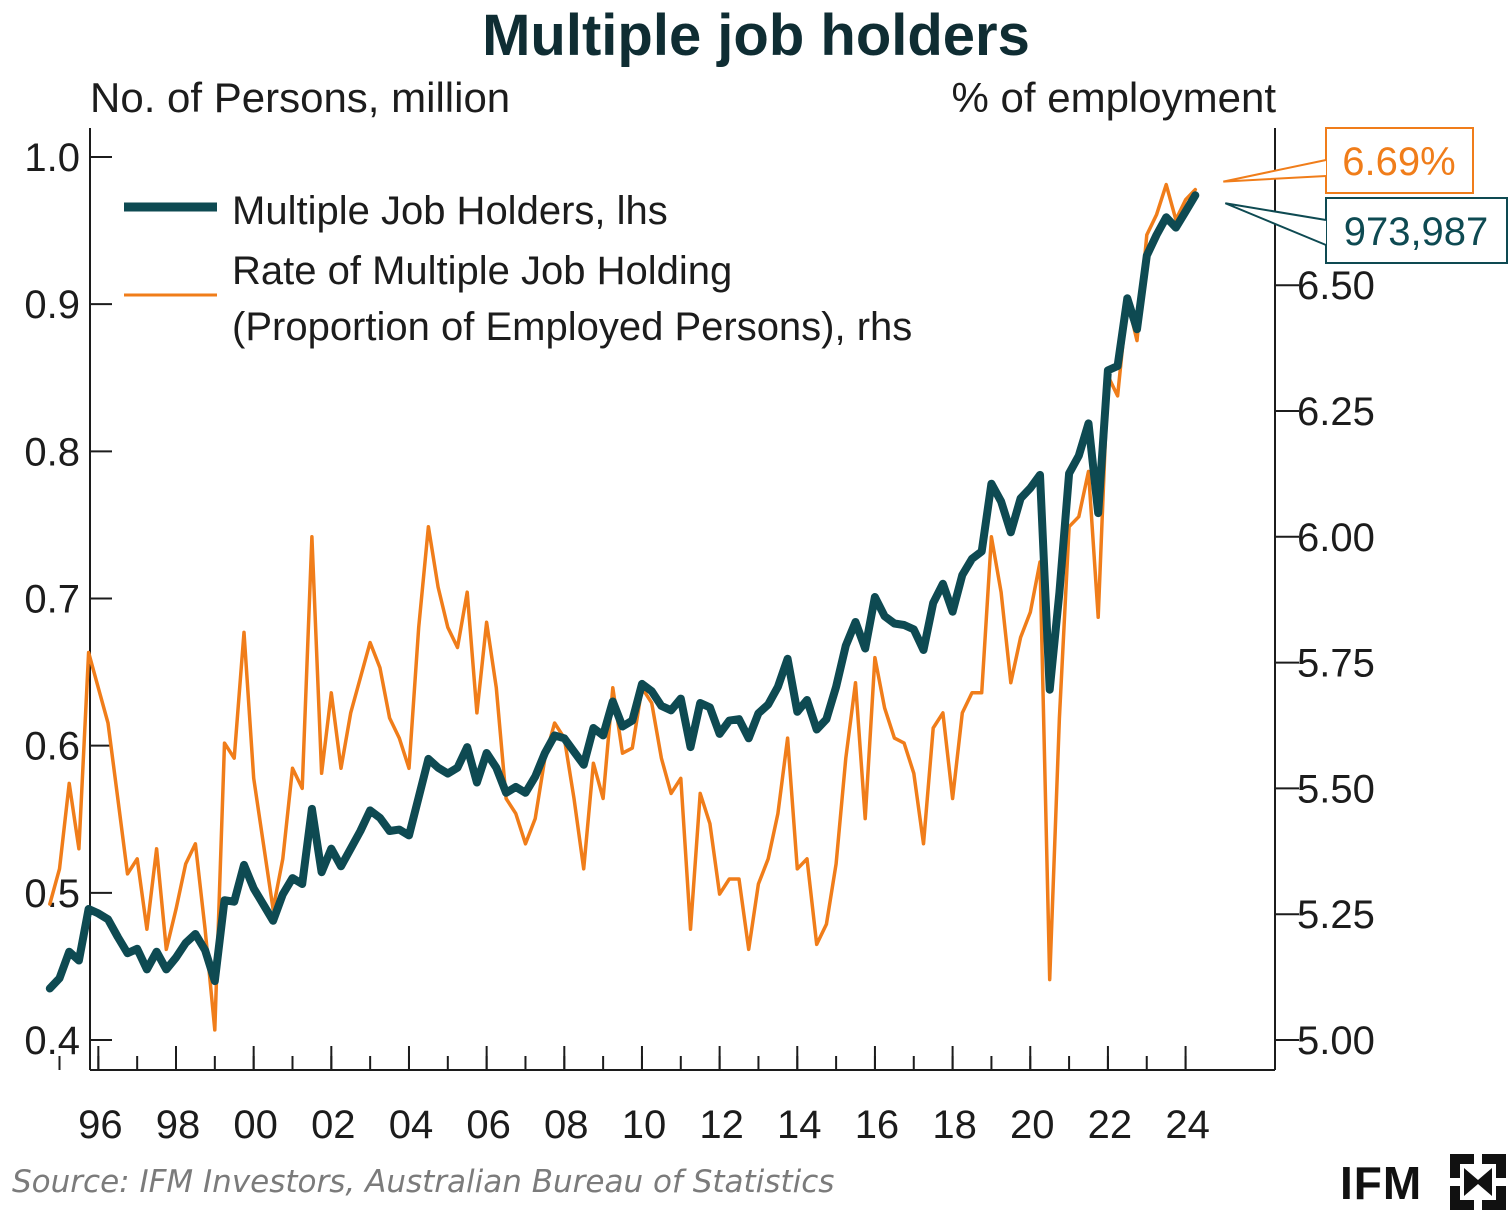 Image resolution: width=1512 pixels, height=1215 pixels. I want to click on left-tick-label: 0.8, so click(52, 452).